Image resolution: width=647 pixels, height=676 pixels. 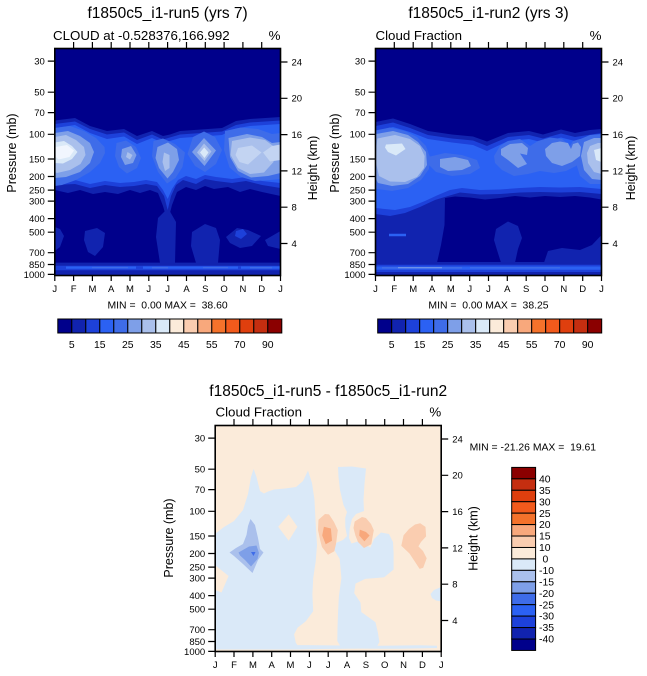 I want to click on svg-text: 24, so click(x=297, y=62).